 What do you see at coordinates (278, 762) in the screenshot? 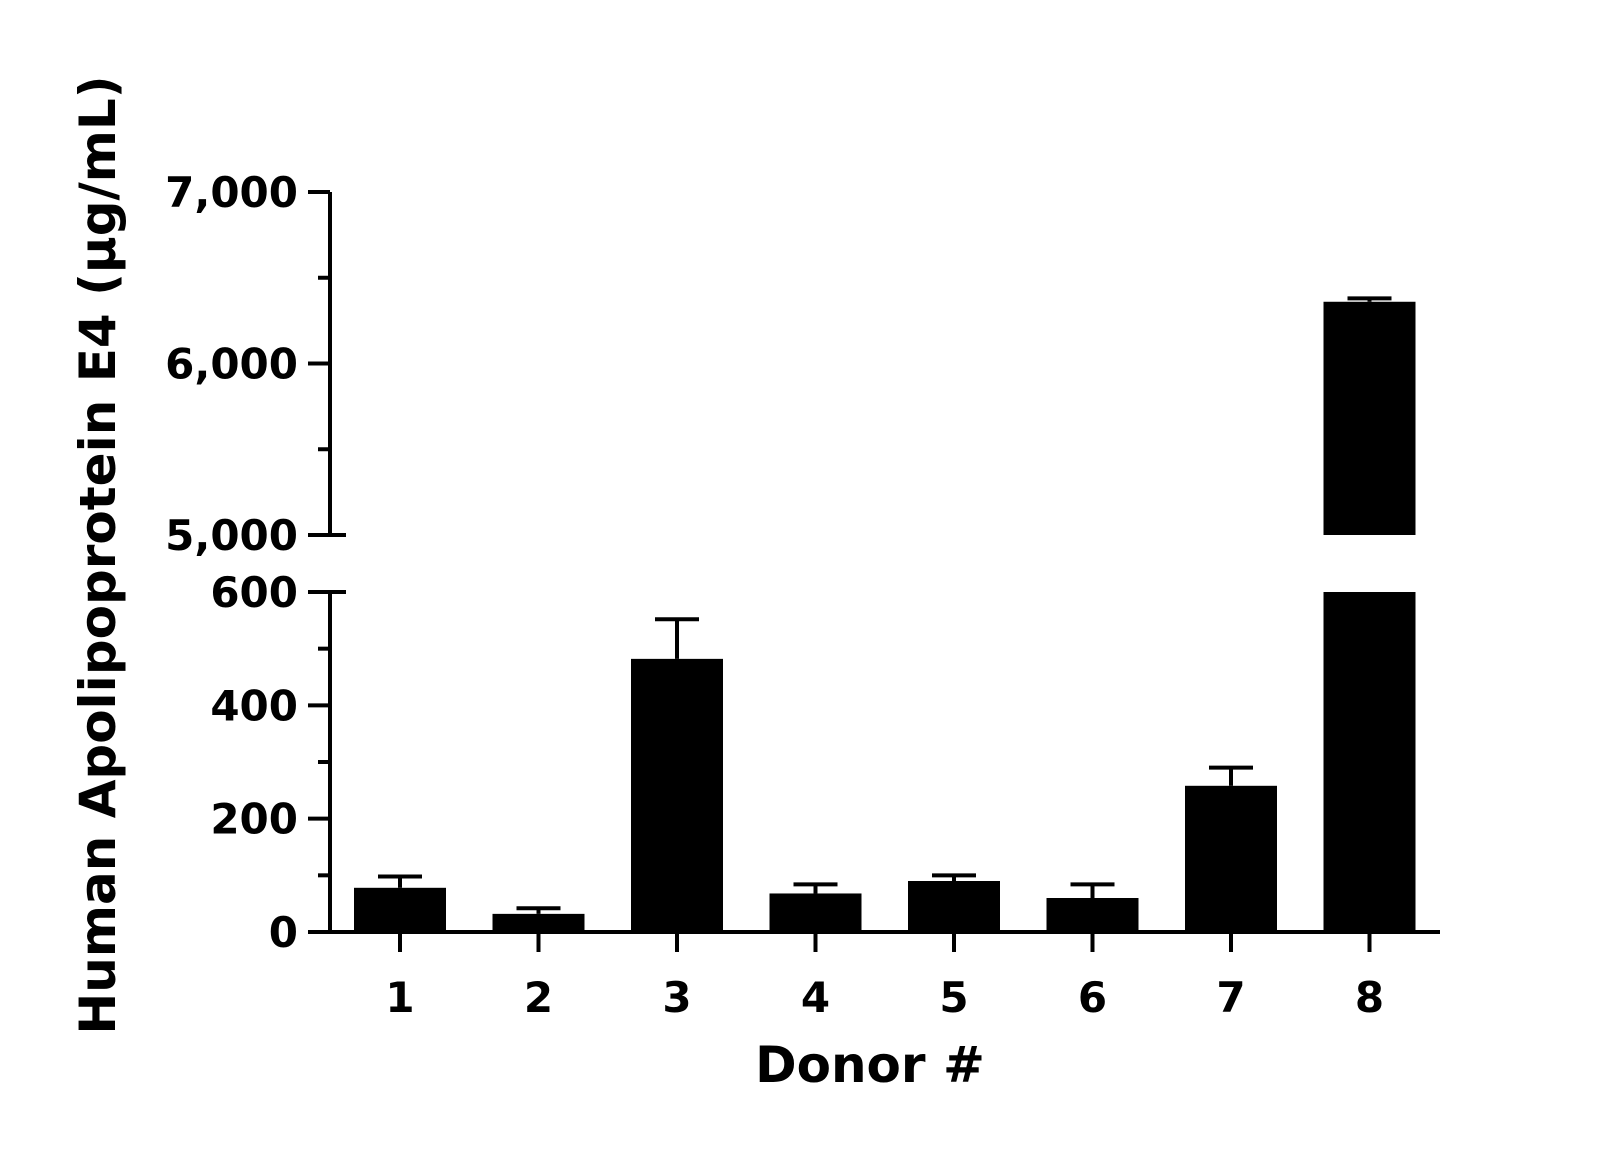
I see `lower-y-axis: 0 200 400 600` at bounding box center [278, 762].